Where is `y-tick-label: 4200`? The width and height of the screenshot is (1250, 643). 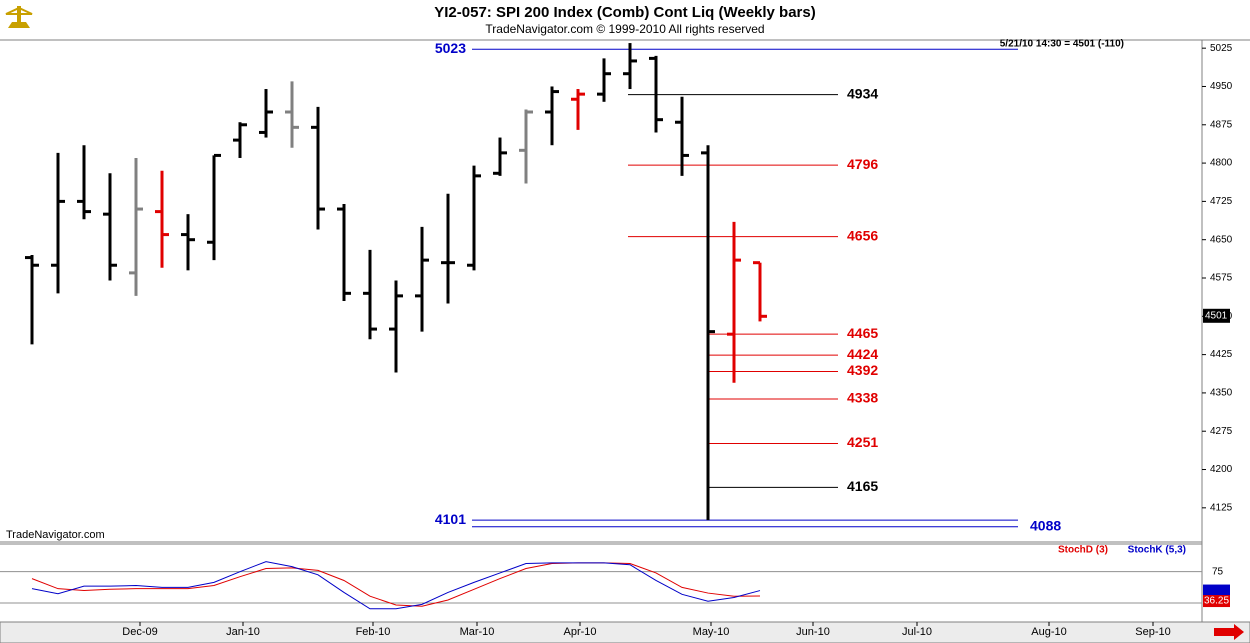 y-tick-label: 4200 is located at coordinates (1221, 469).